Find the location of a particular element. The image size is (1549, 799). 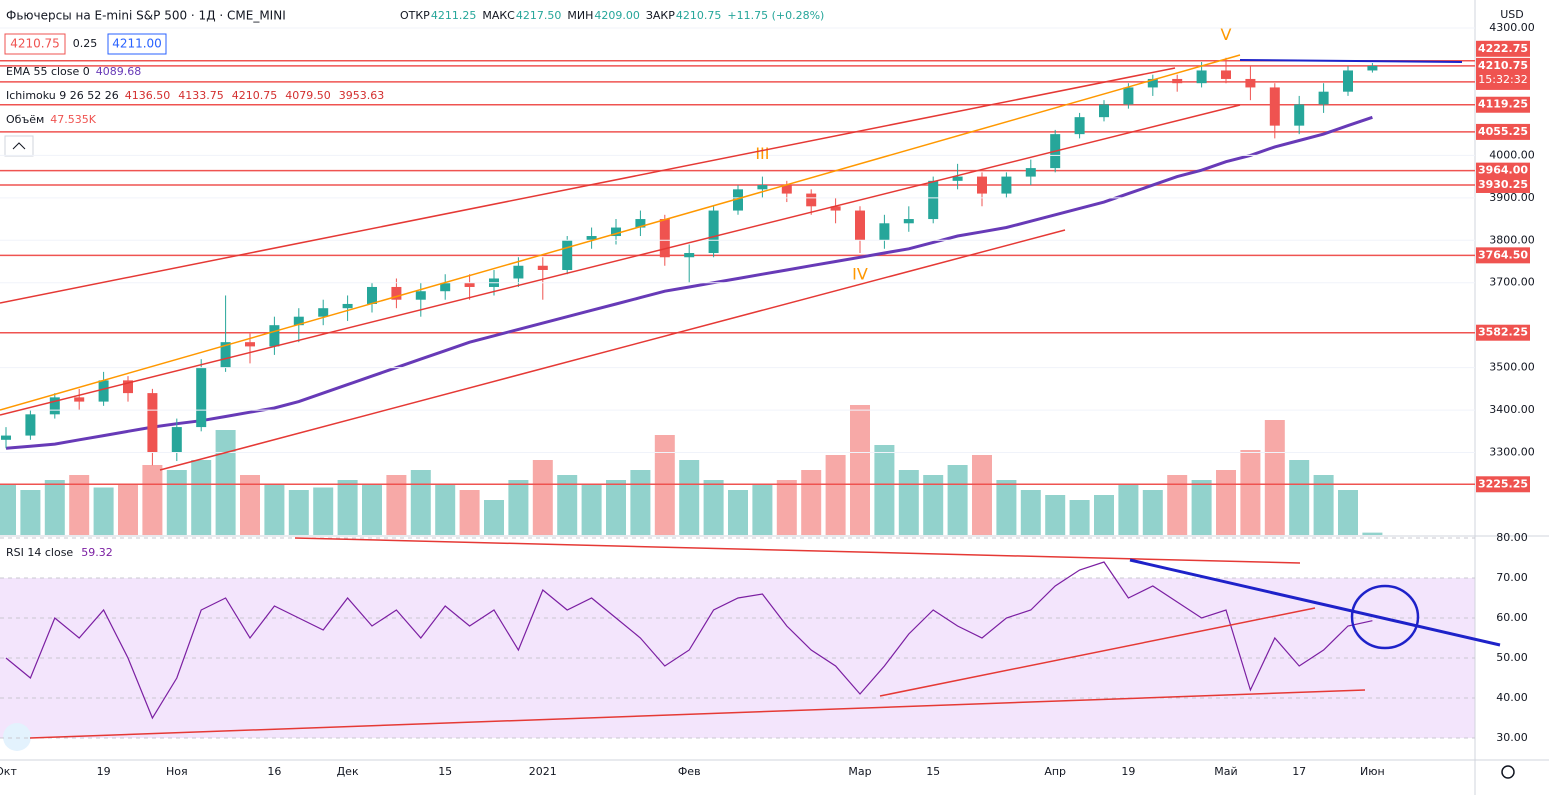

ohlc-value: 4217.50 is located at coordinates (539, 15).